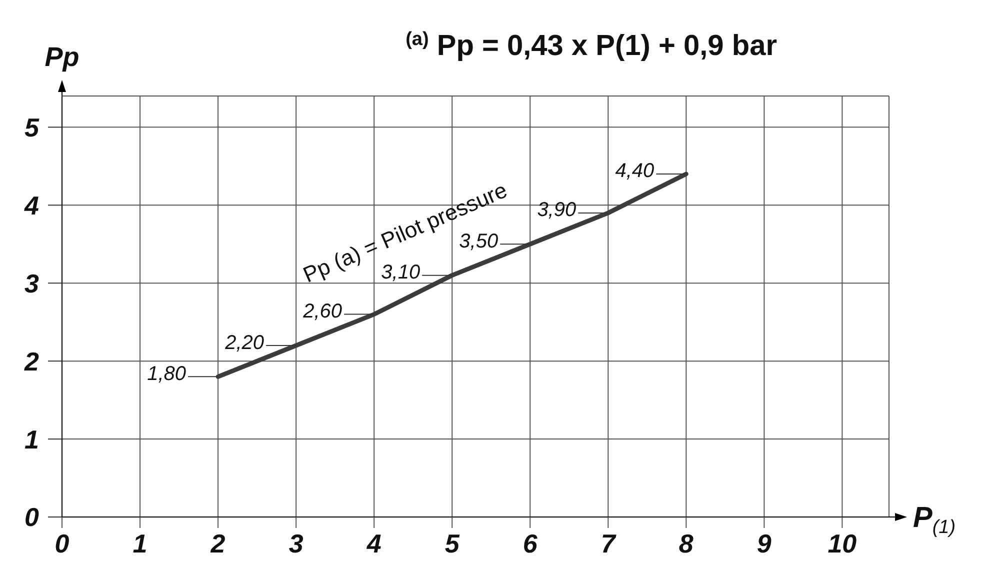 This screenshot has height=585, width=986. What do you see at coordinates (62, 57) in the screenshot?
I see `y-axis-title: Pp` at bounding box center [62, 57].